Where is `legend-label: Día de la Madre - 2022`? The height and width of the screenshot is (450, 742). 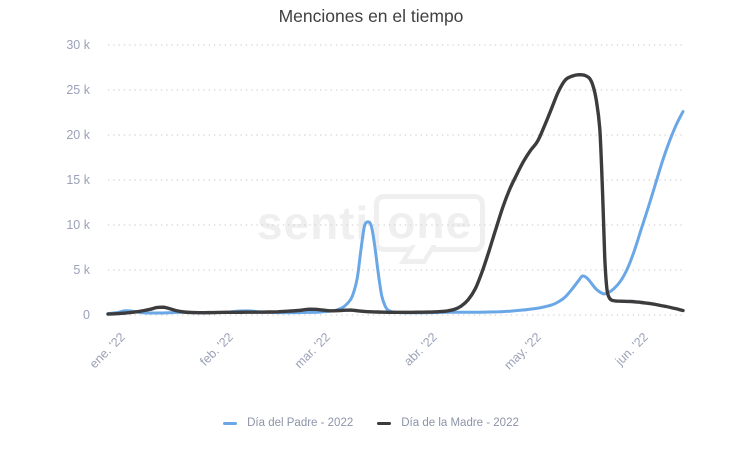 legend-label: Día de la Madre - 2022 is located at coordinates (460, 423).